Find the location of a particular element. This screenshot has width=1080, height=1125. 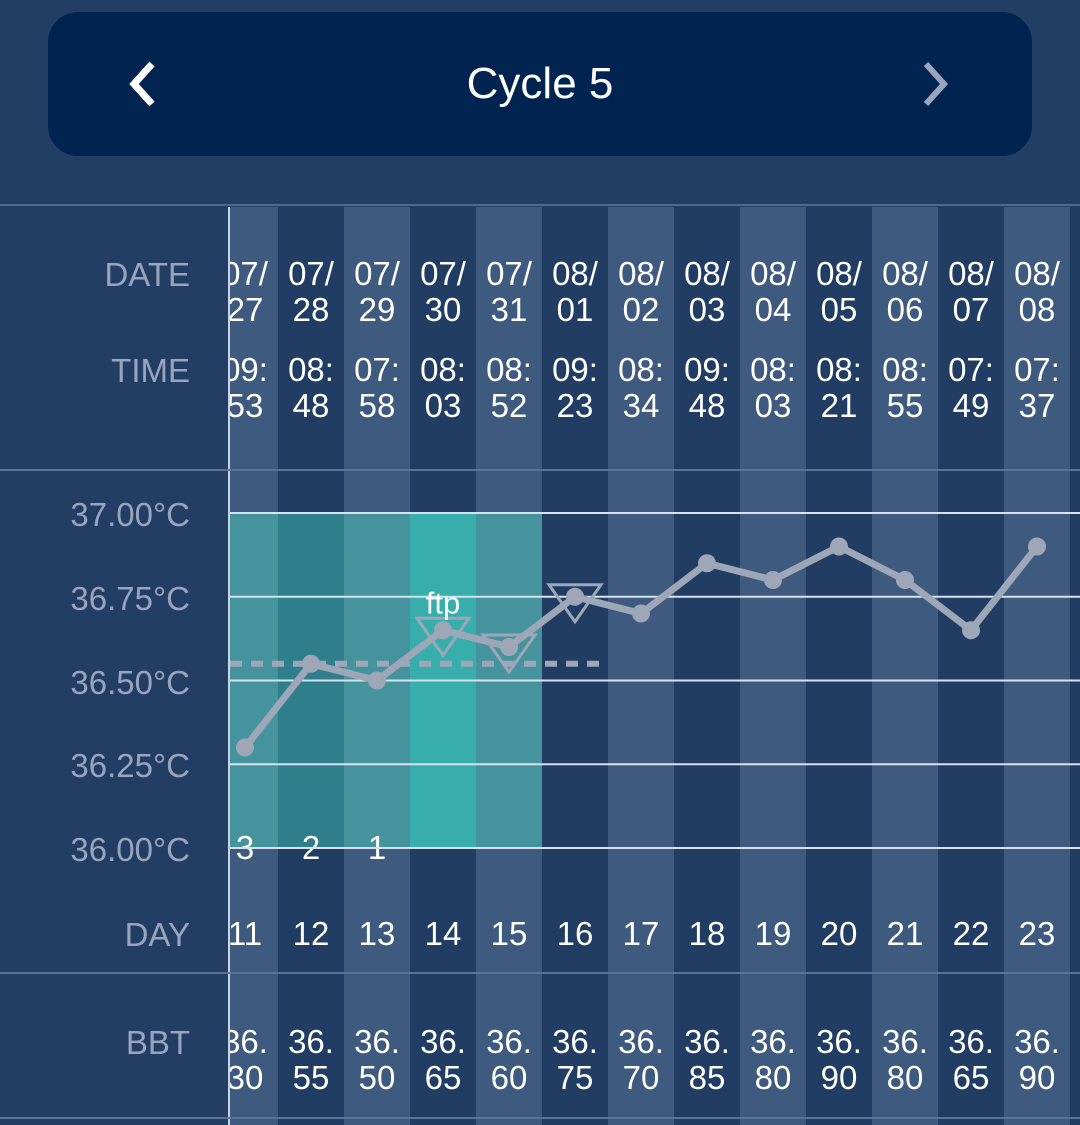

date-day: 01 is located at coordinates (575, 309).